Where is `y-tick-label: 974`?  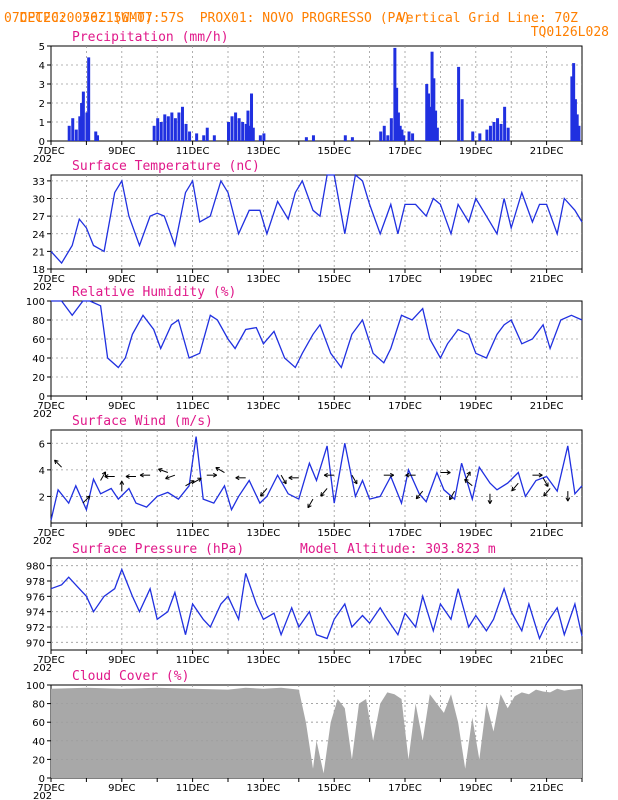 y-tick-label: 974 is located at coordinates (35, 613).